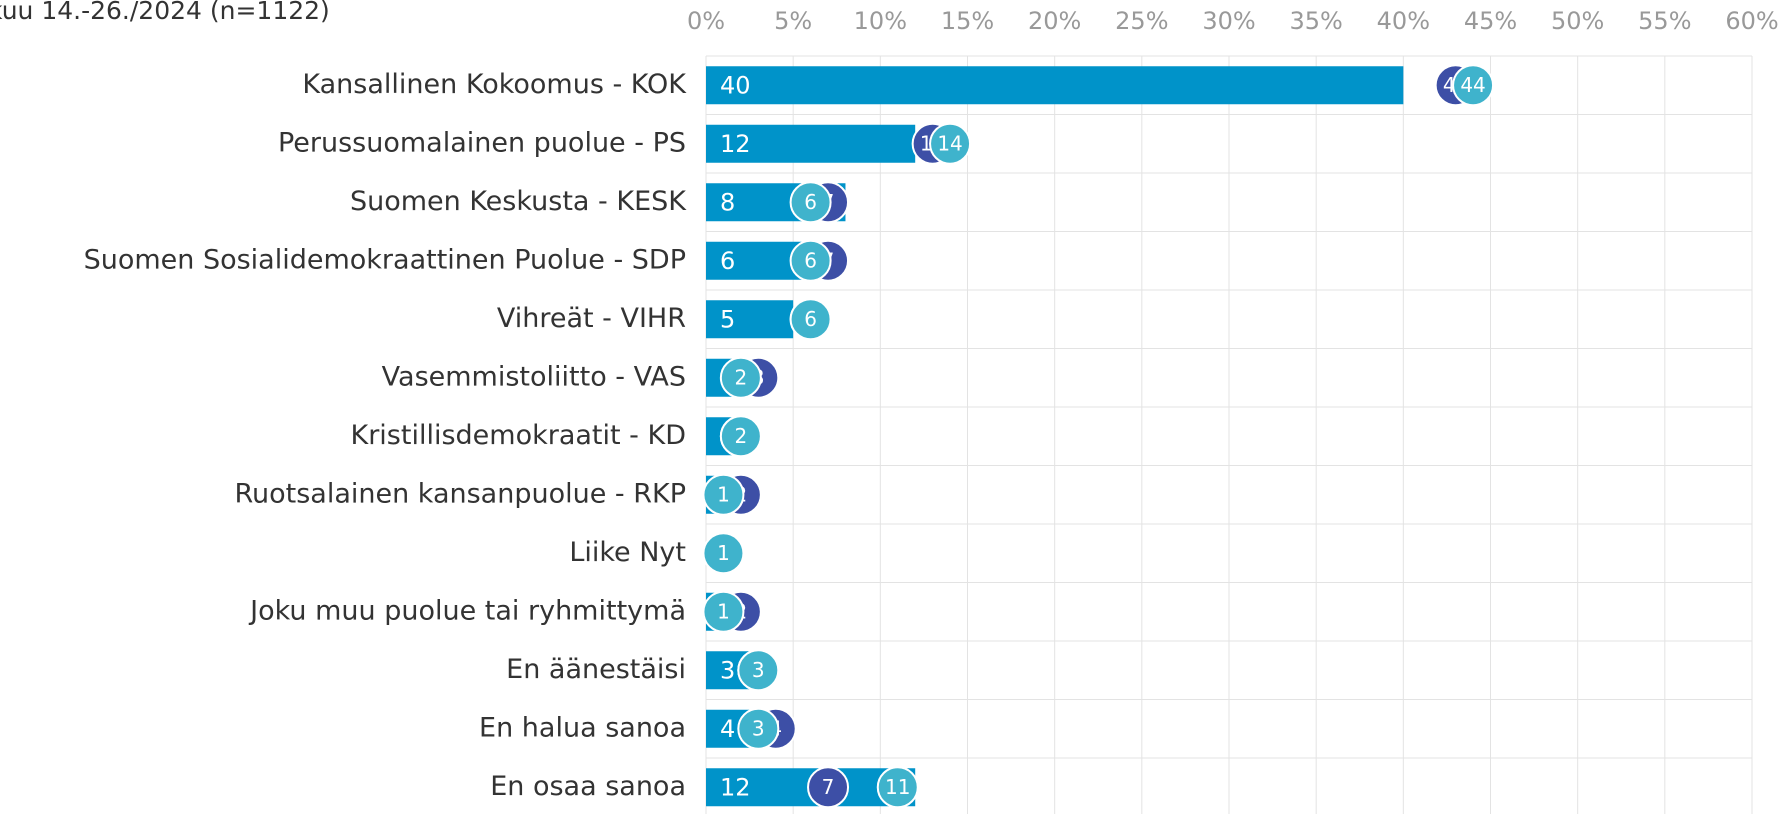  Describe the element at coordinates (494, 84) in the screenshot. I see `y-tick-label: Kansallinen Kokoomus - KOK` at that location.